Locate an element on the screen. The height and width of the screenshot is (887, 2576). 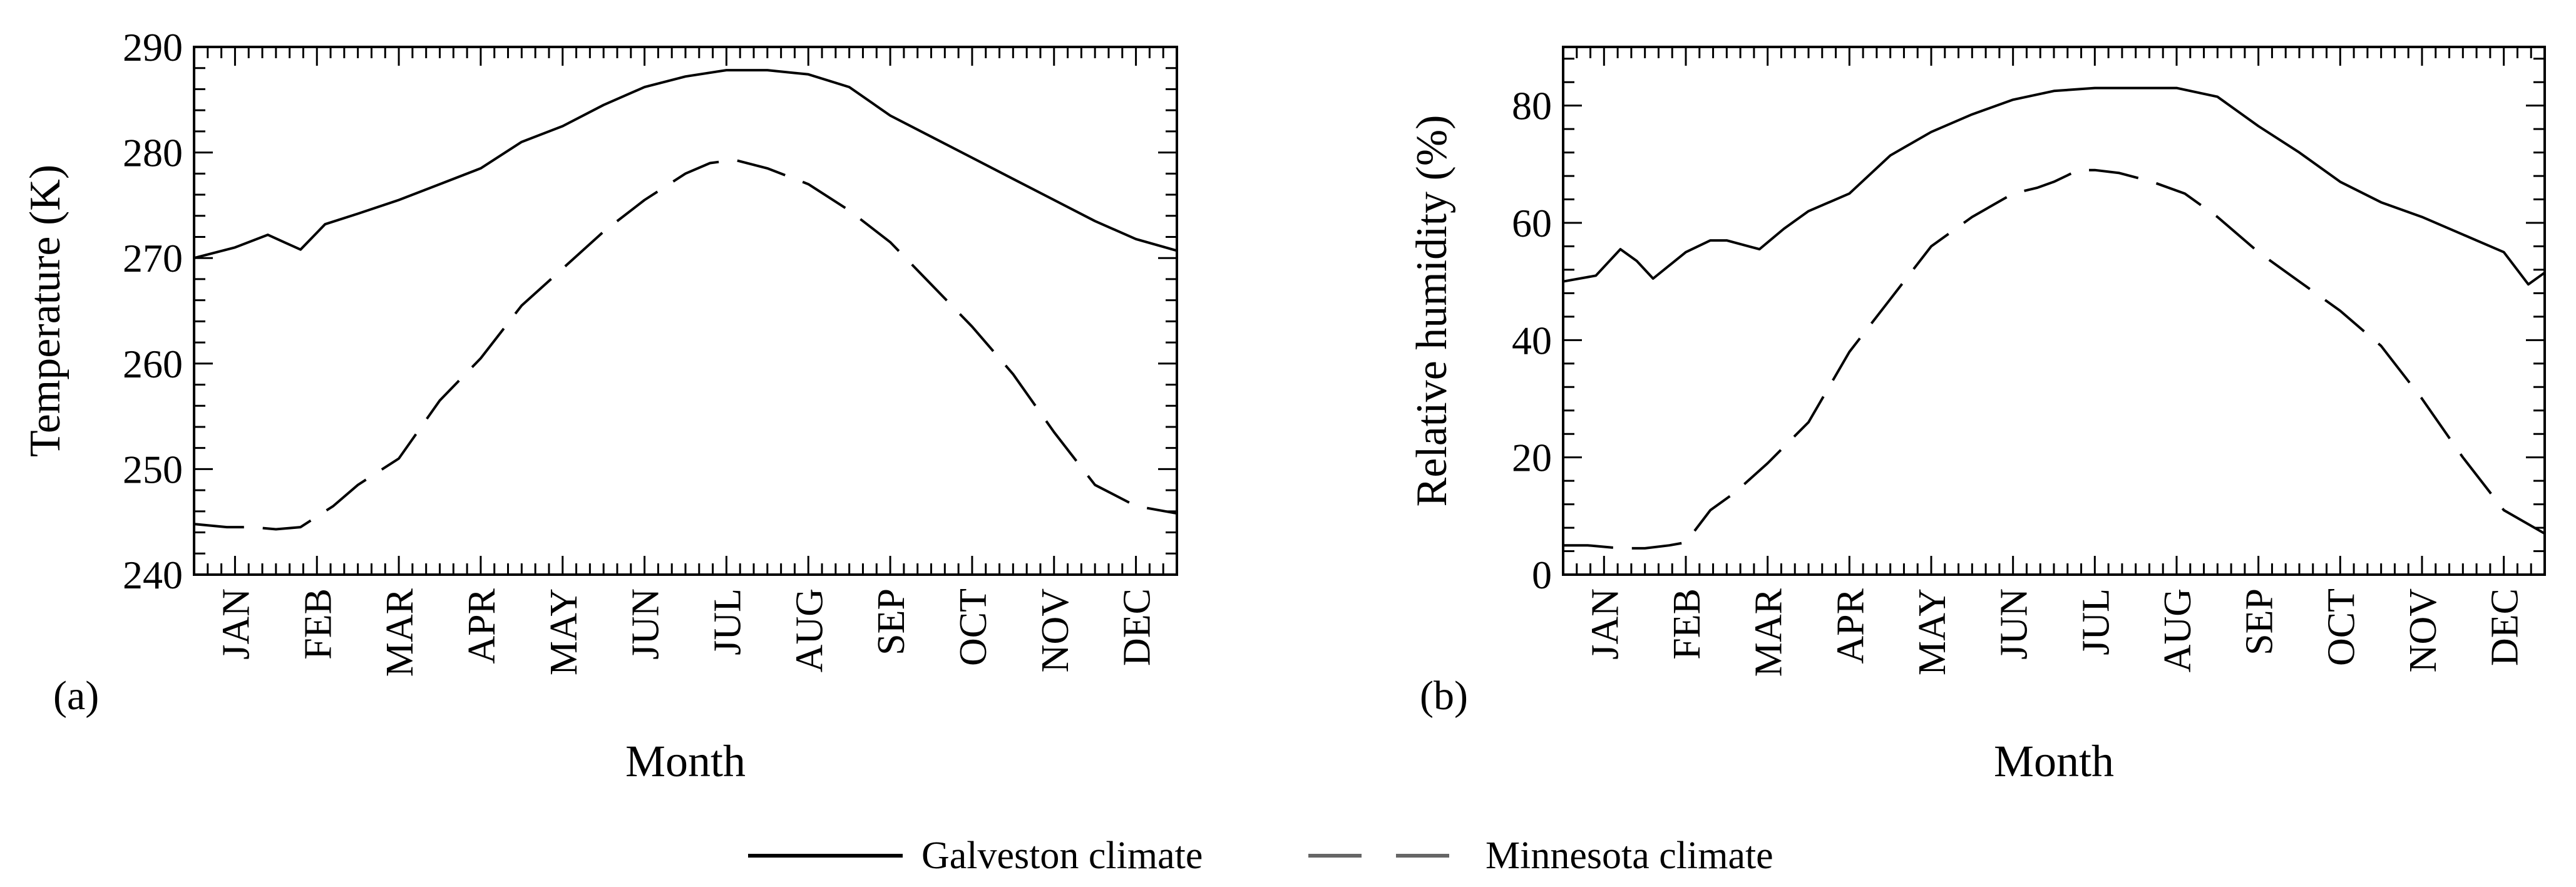
y-axis-label: Temperature (K) is located at coordinates (45, 311).